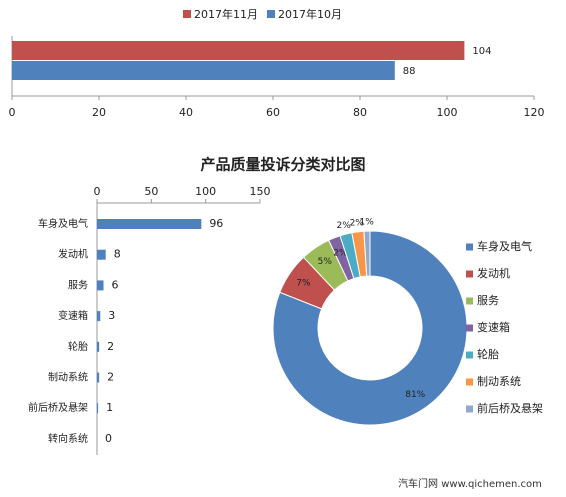 Image resolution: width=566 pixels, height=497 pixels. I want to click on x-tick-label: 60, so click(273, 112).